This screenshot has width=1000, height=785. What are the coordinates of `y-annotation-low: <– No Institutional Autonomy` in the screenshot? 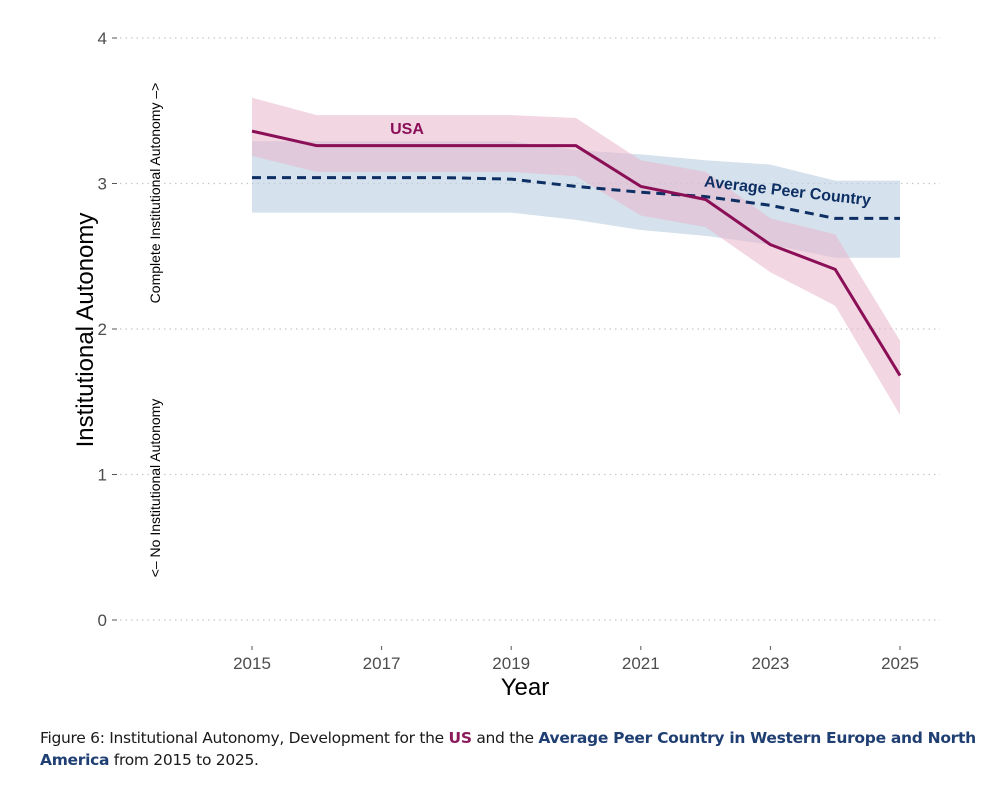 It's located at (155, 488).